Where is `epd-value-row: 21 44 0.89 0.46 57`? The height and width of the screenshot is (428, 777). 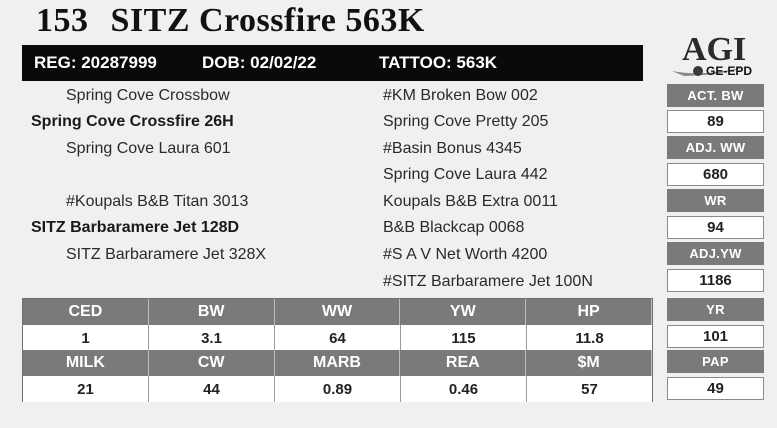 epd-value-row: 21 44 0.89 0.46 57 is located at coordinates (337, 389).